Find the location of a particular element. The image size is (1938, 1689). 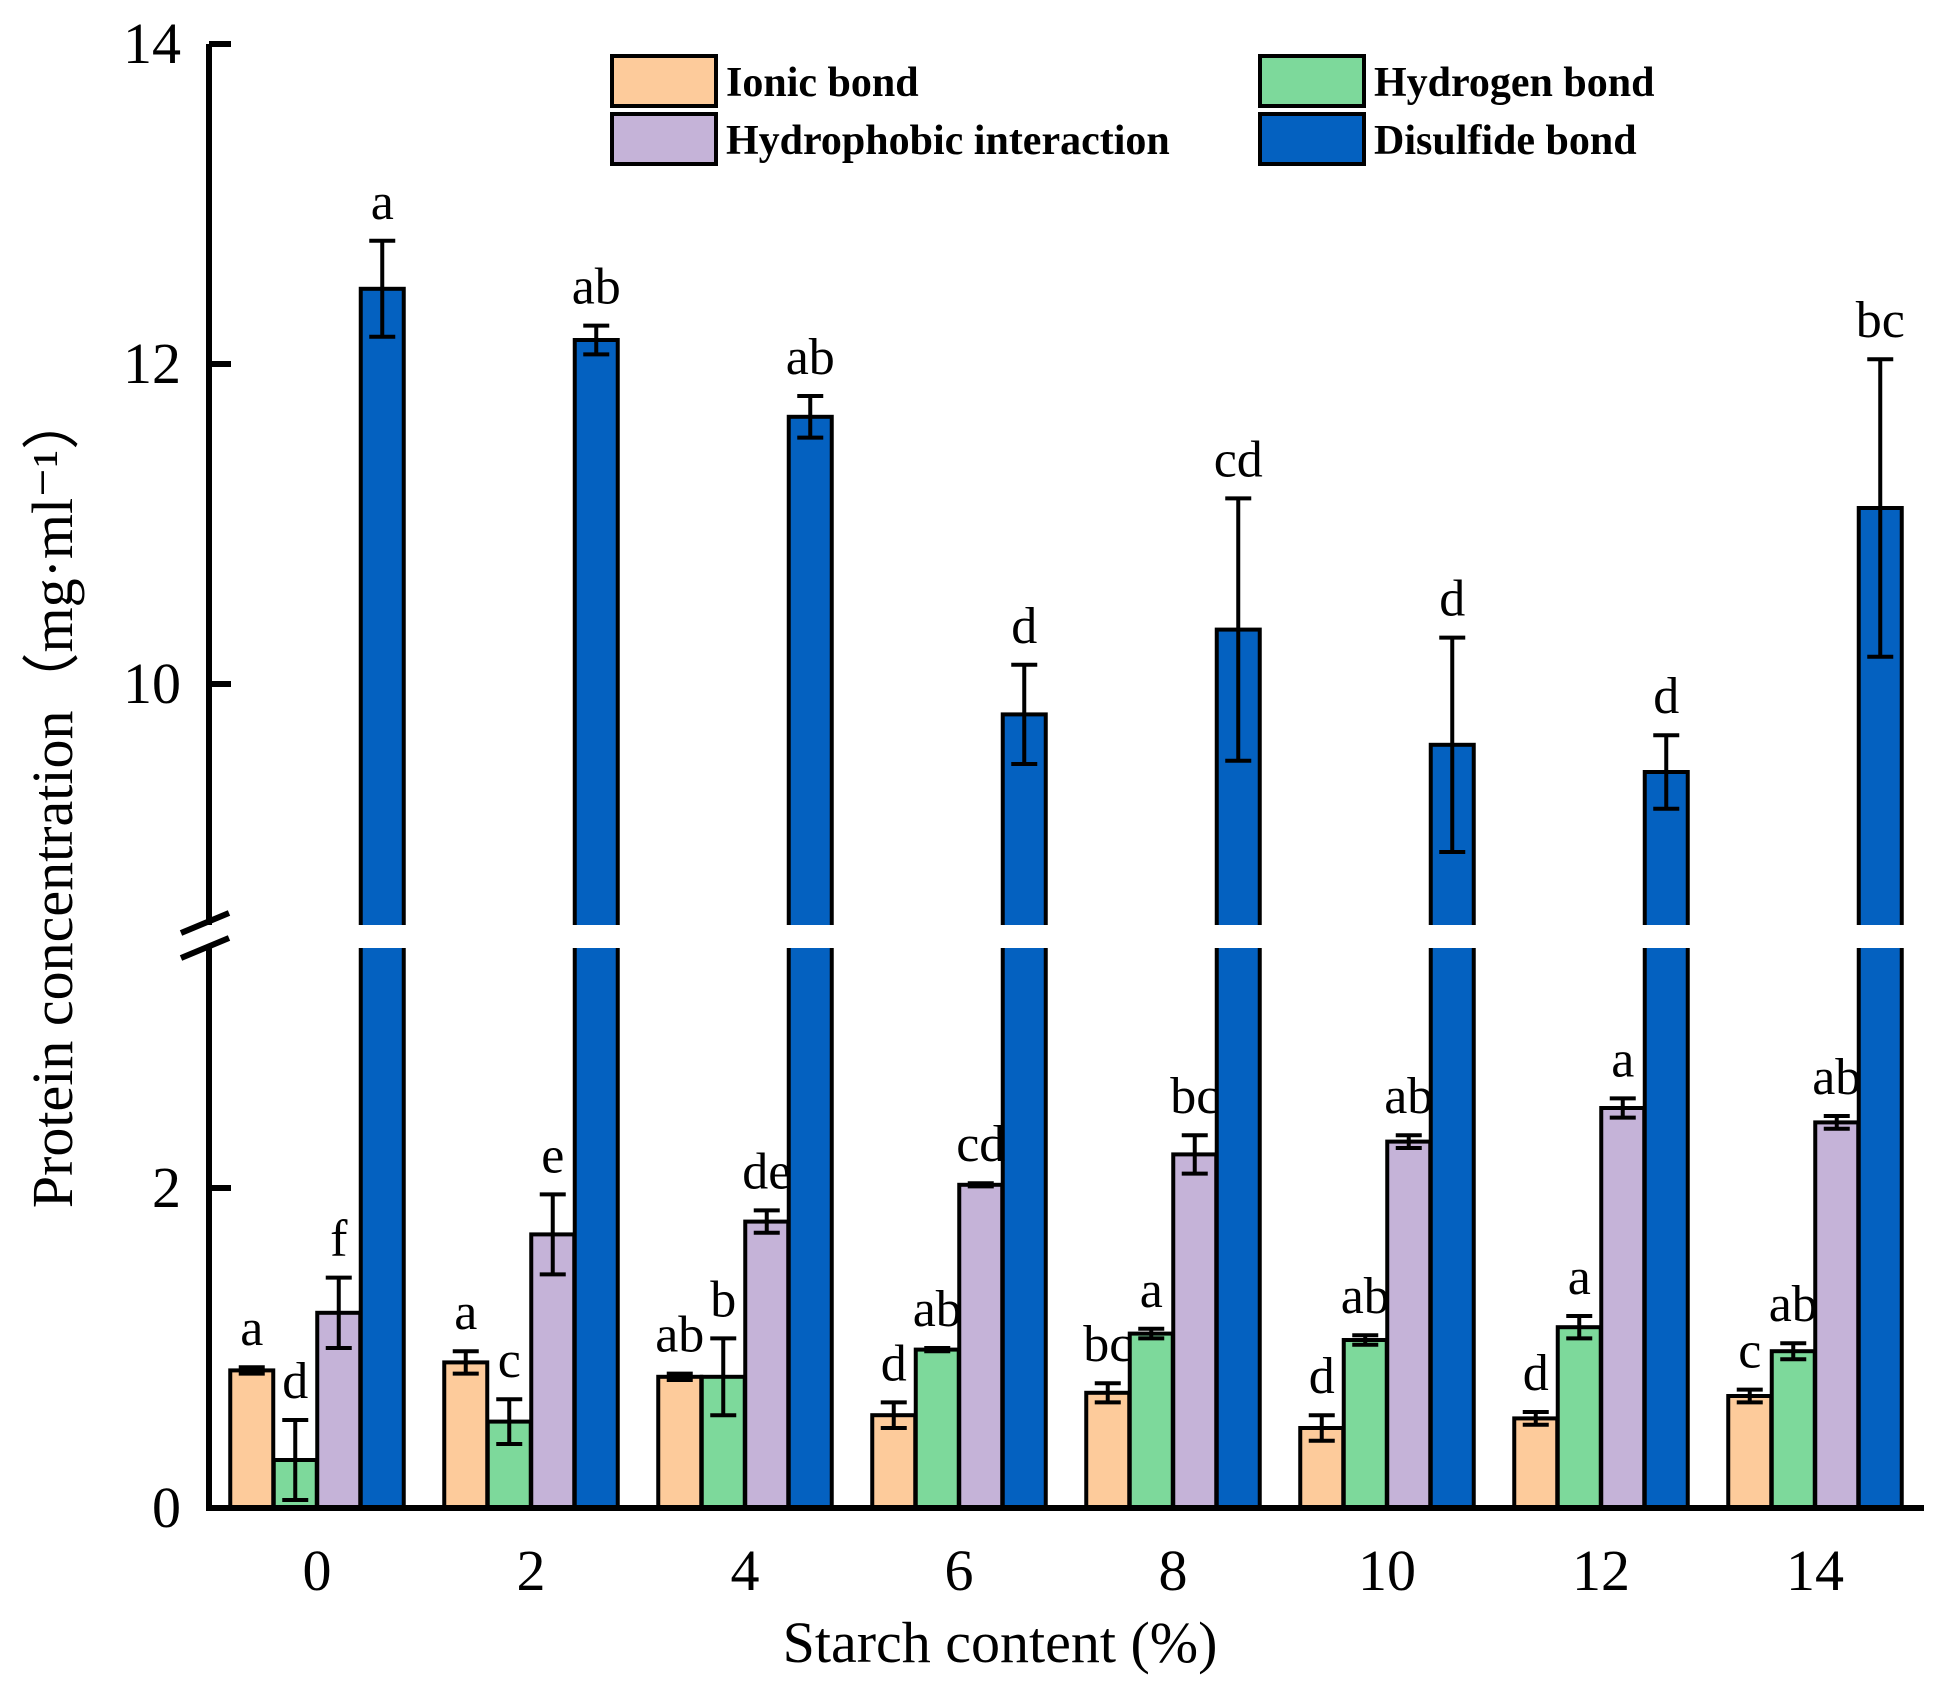

legend-item: Ionic bond is located at coordinates (764, 81).